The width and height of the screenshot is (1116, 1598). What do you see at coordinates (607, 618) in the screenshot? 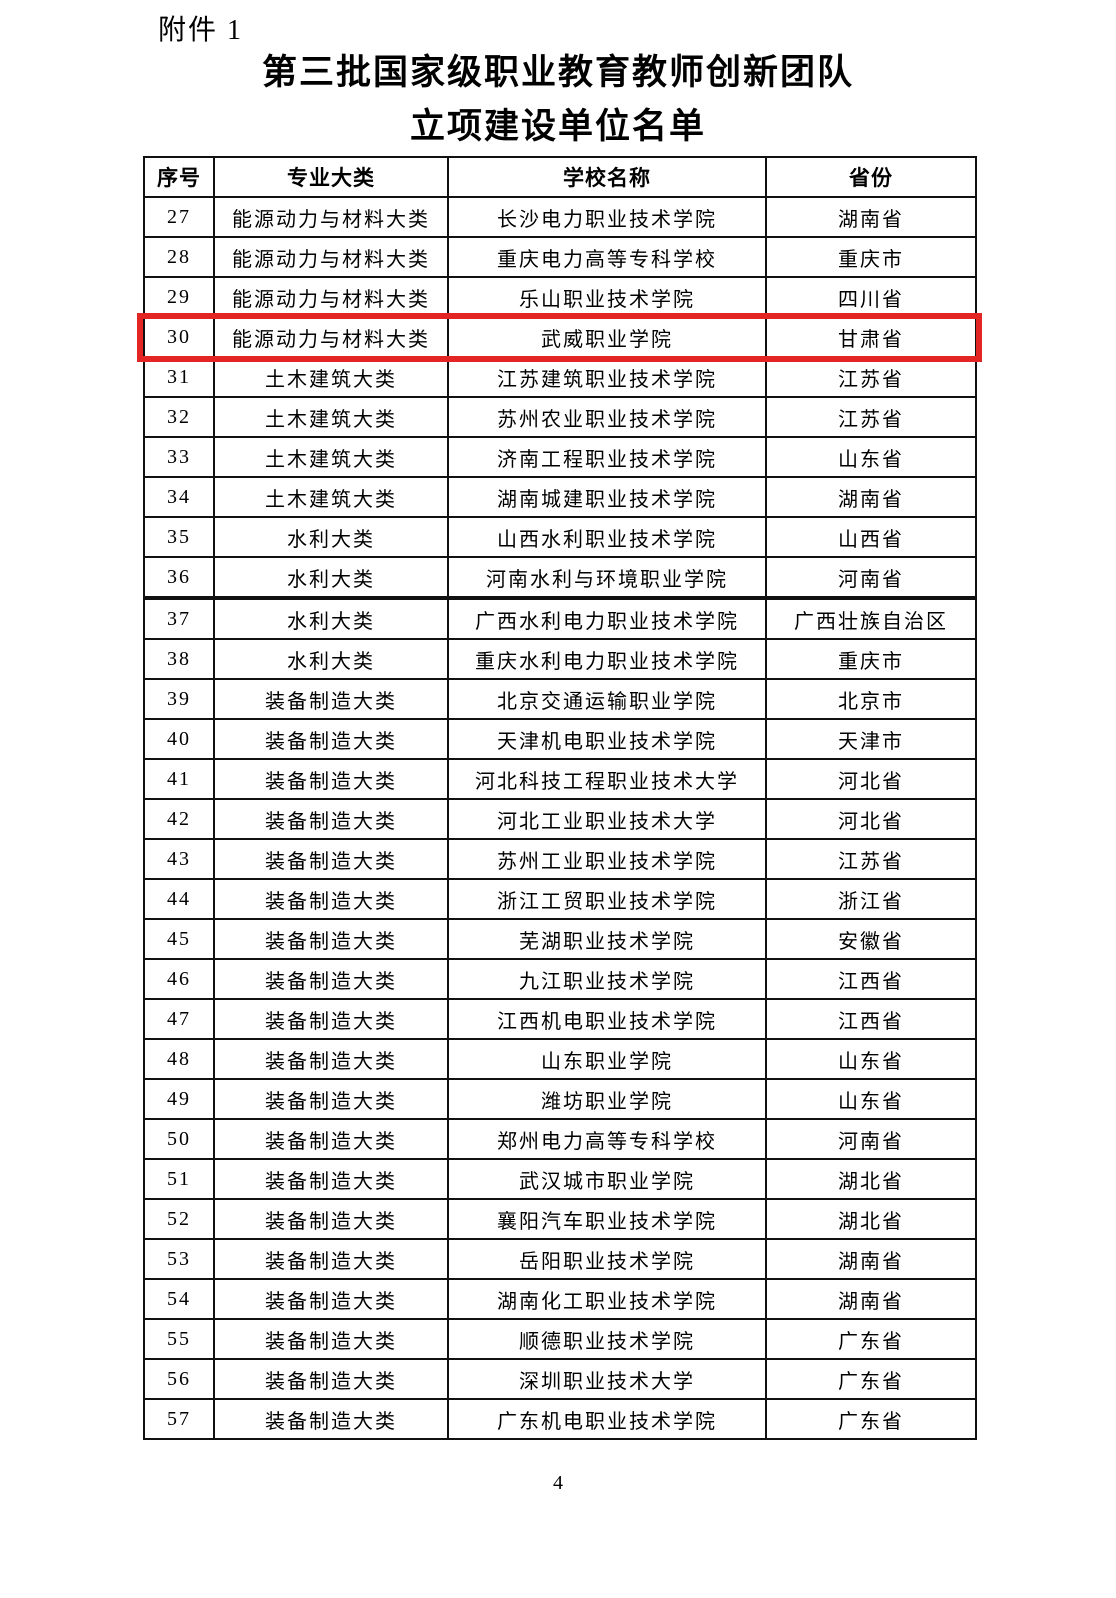
I see `school-cell: 广西水利电力职业技术学院` at bounding box center [607, 618].